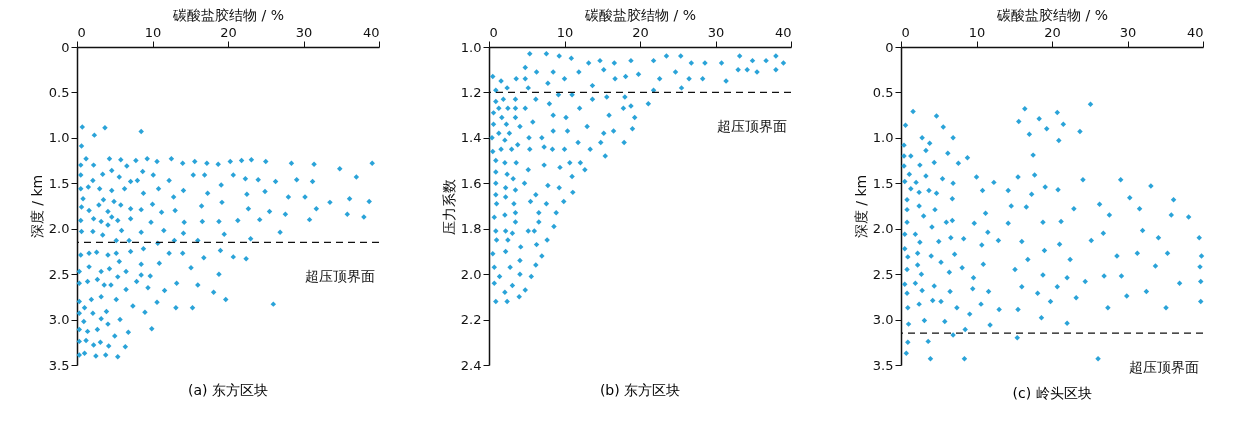 This screenshot has height=436, width=1245. Describe the element at coordinates (1052, 393) in the screenshot. I see `text: (c) 岭头区块` at that location.